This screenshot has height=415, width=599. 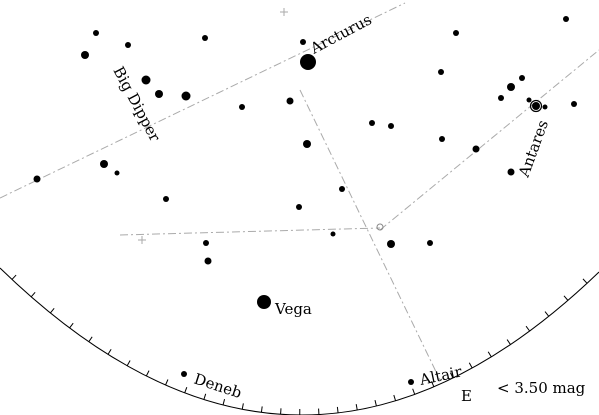 What do you see at coordinates (440, 375) in the screenshot?
I see `label-altair: Altair` at bounding box center [440, 375].